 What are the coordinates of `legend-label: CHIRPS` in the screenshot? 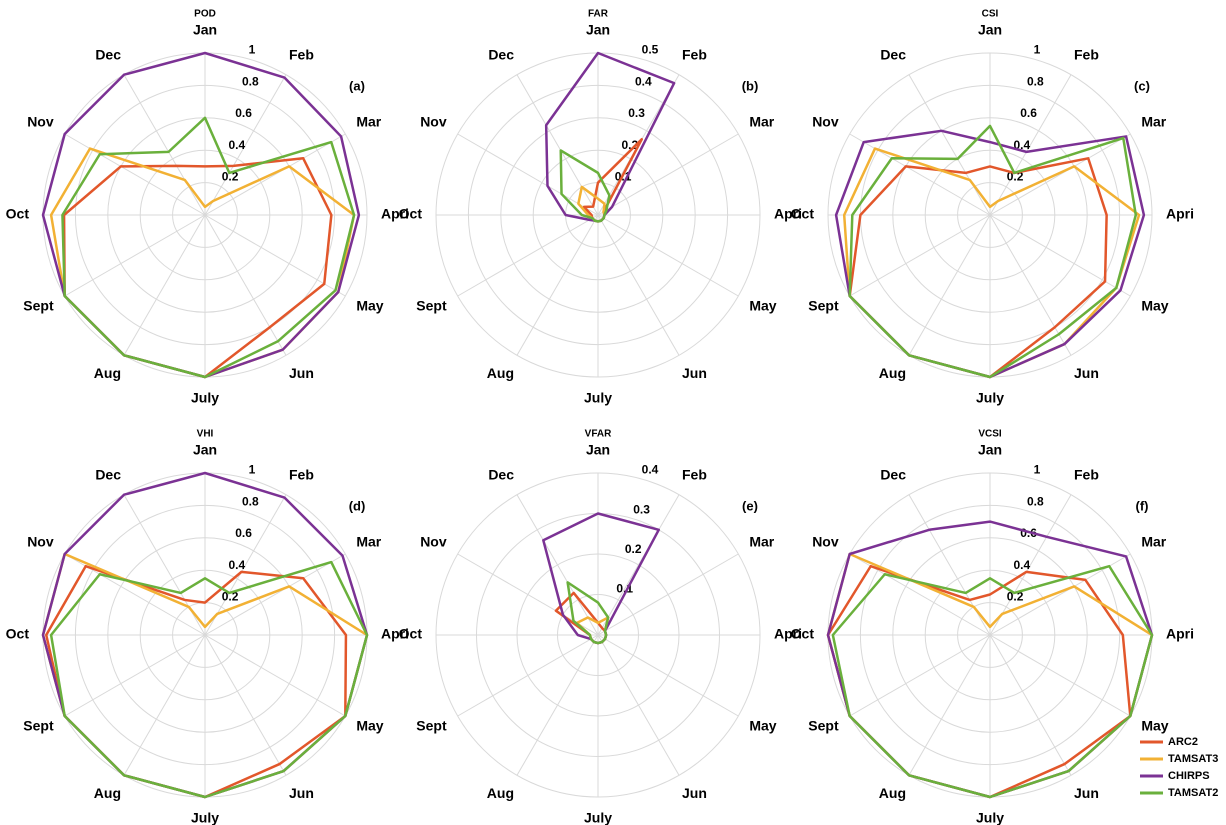 It's located at (1189, 776).